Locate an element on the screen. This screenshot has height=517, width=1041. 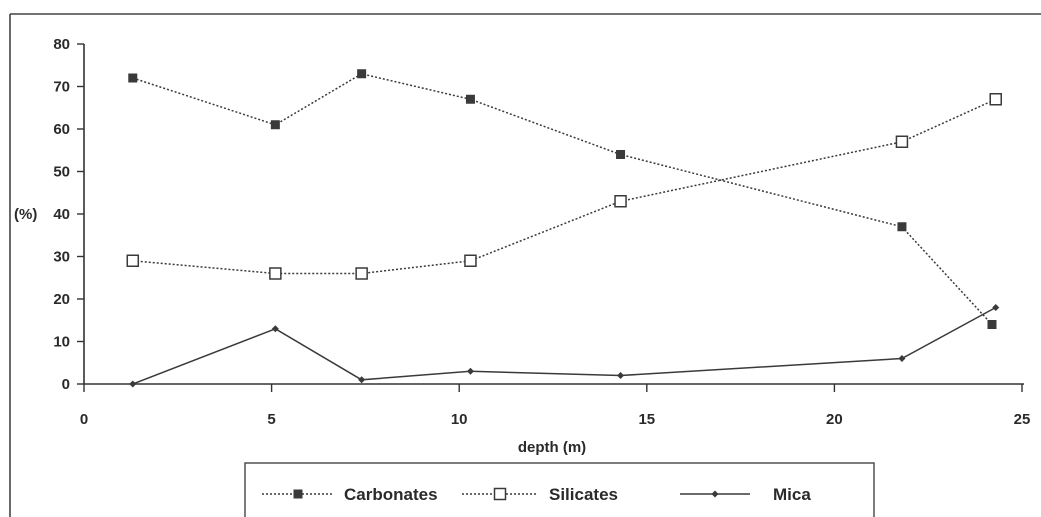
x-tick-label: 20 is located at coordinates (834, 419).